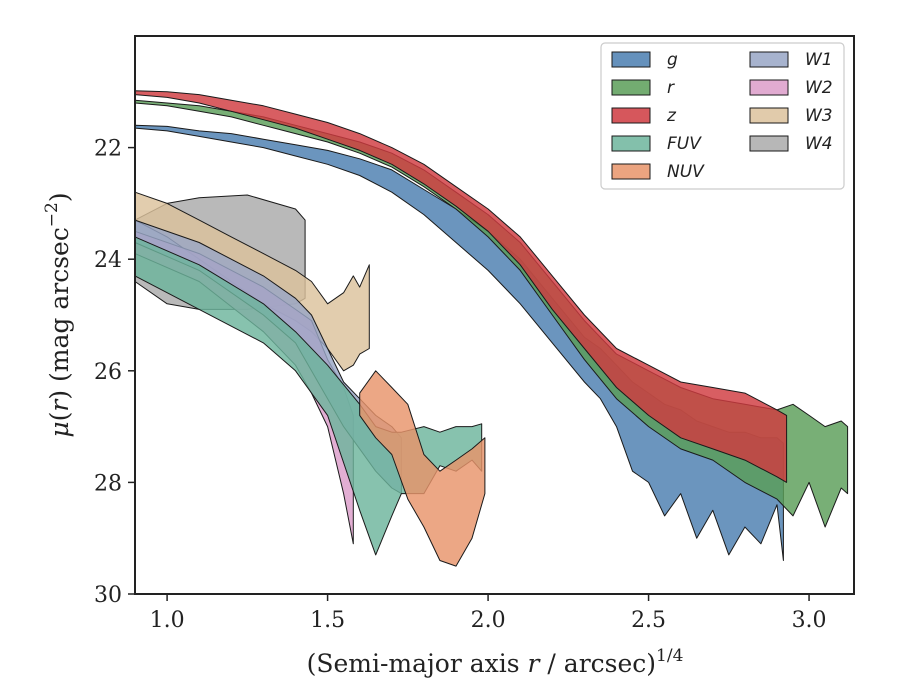  I want to click on x-tick-label: 2.5, so click(648, 620).